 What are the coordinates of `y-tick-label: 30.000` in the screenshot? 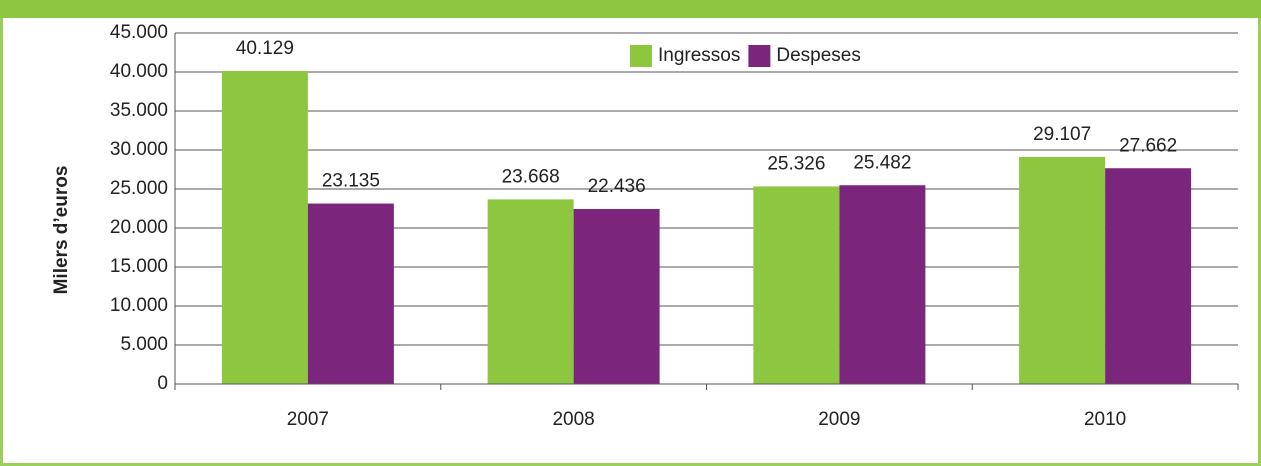 It's located at (139, 149).